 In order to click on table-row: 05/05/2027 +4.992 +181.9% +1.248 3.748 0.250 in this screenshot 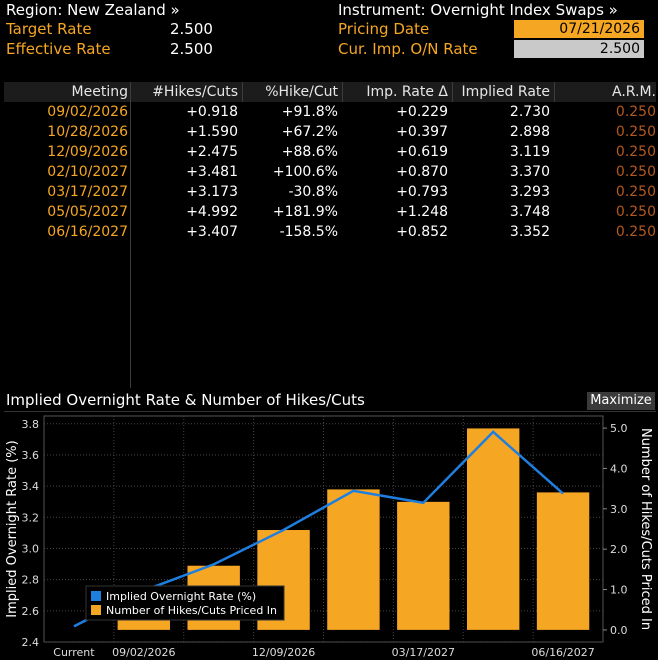, I will do `click(330, 212)`.